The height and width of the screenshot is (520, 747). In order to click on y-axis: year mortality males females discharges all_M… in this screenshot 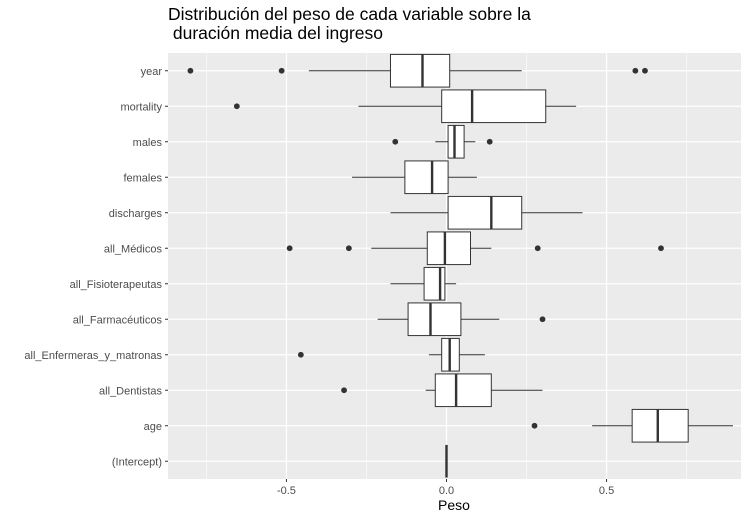, I will do `click(96, 267)`.